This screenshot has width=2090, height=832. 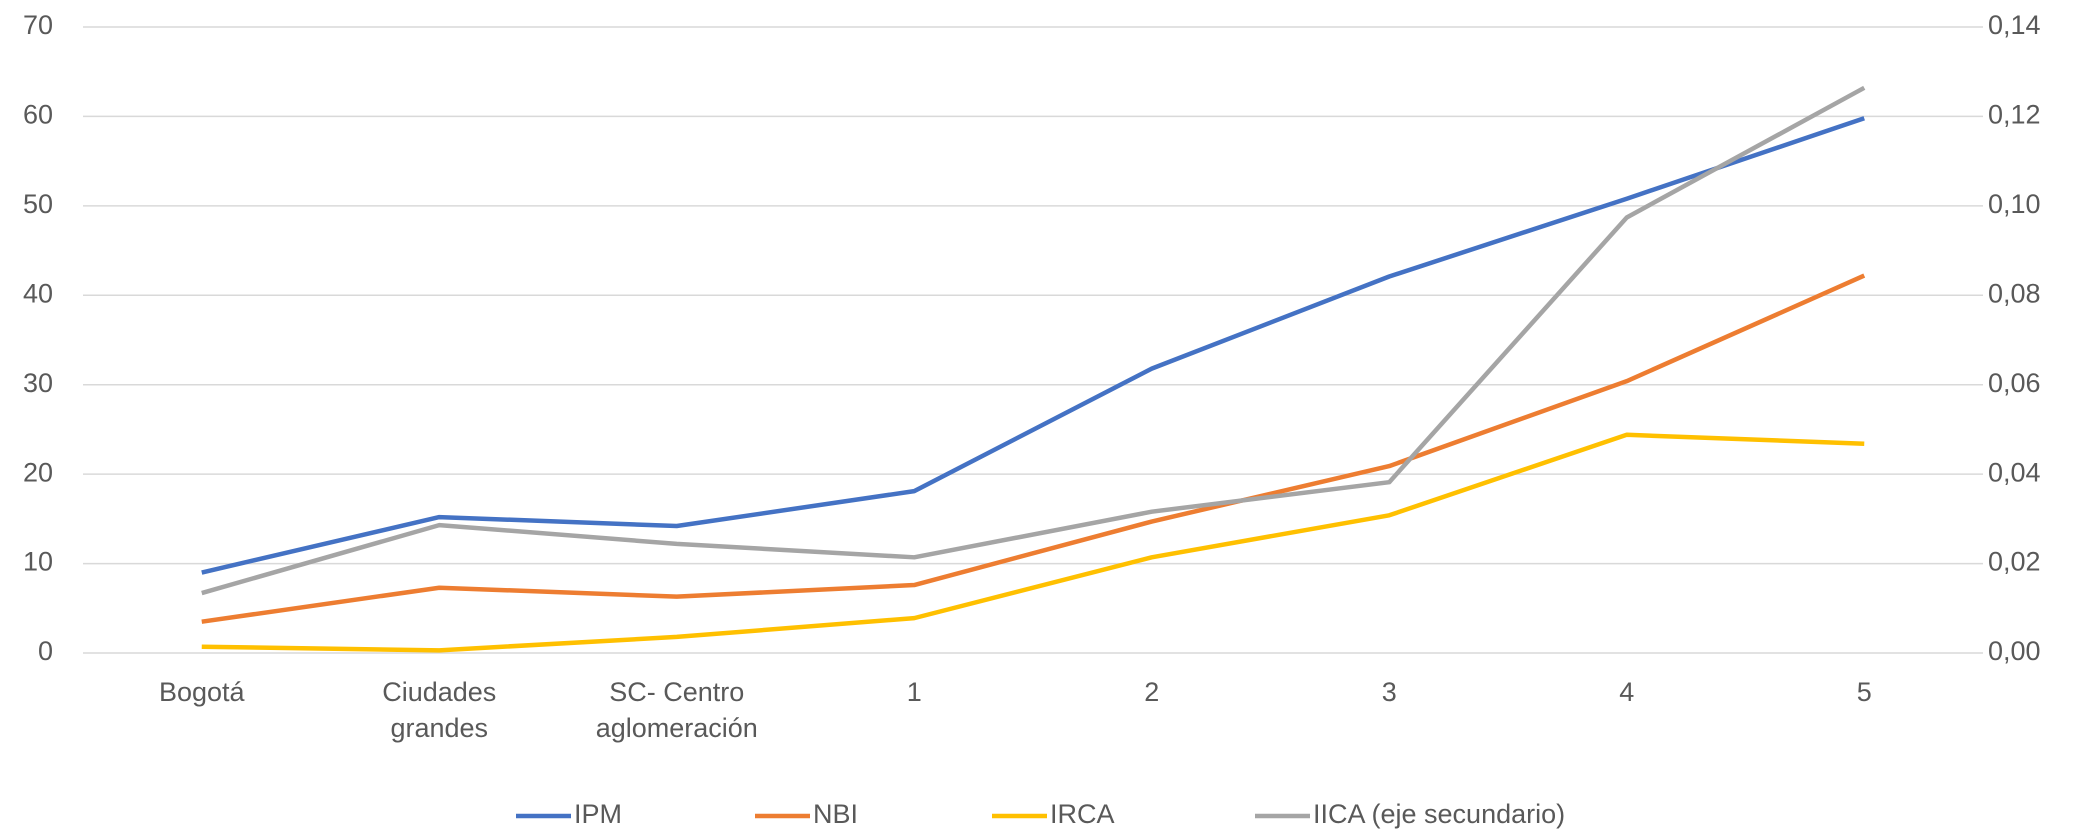 What do you see at coordinates (598, 814) in the screenshot?
I see `legend-label: IPM` at bounding box center [598, 814].